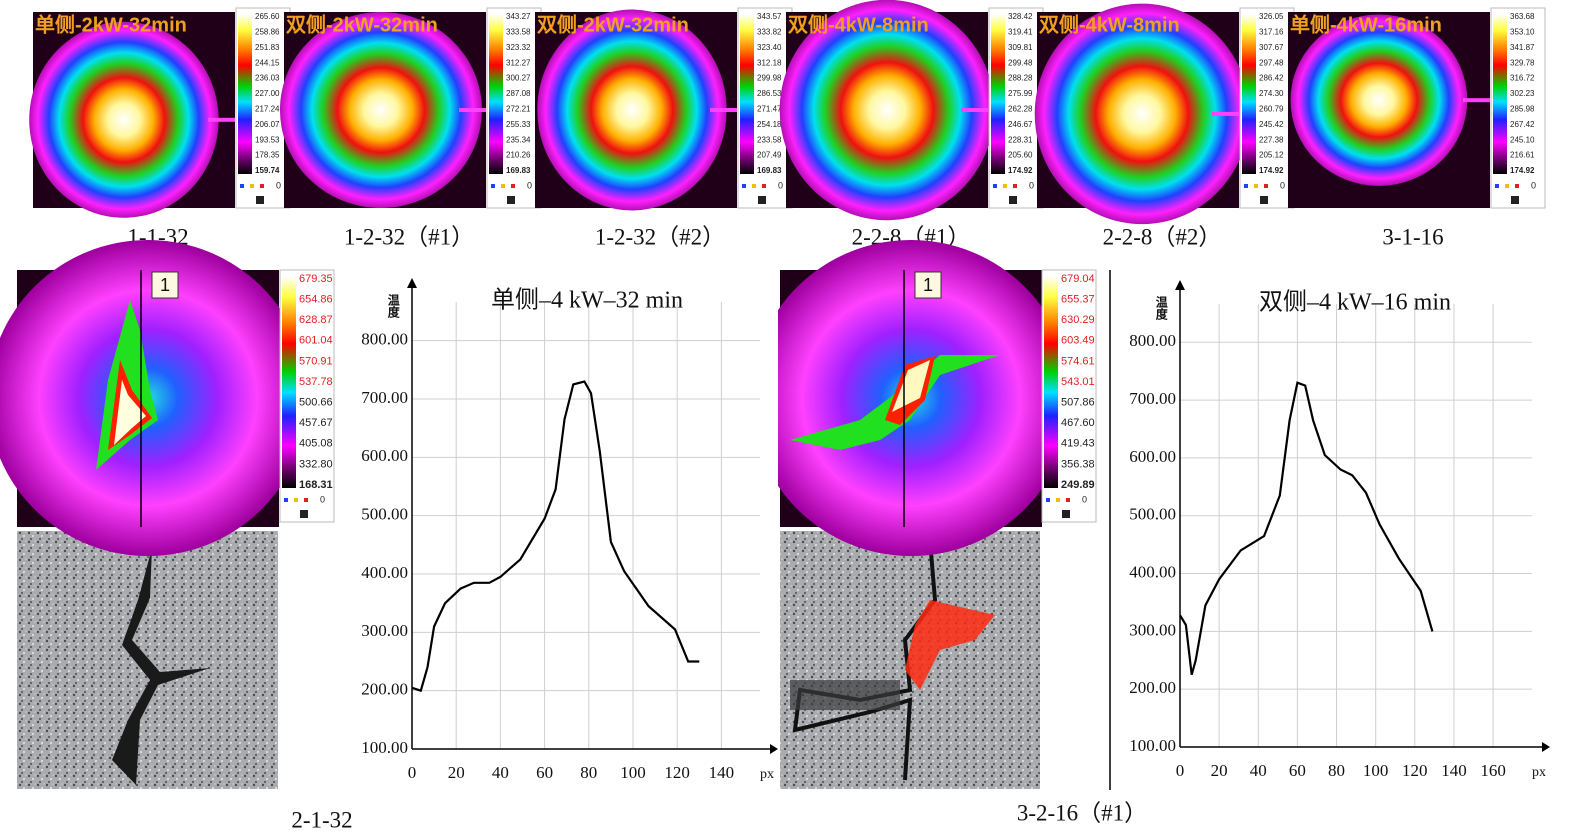 The width and height of the screenshot is (1569, 839). I want to click on colorbar-label: 655.37, so click(1078, 300).